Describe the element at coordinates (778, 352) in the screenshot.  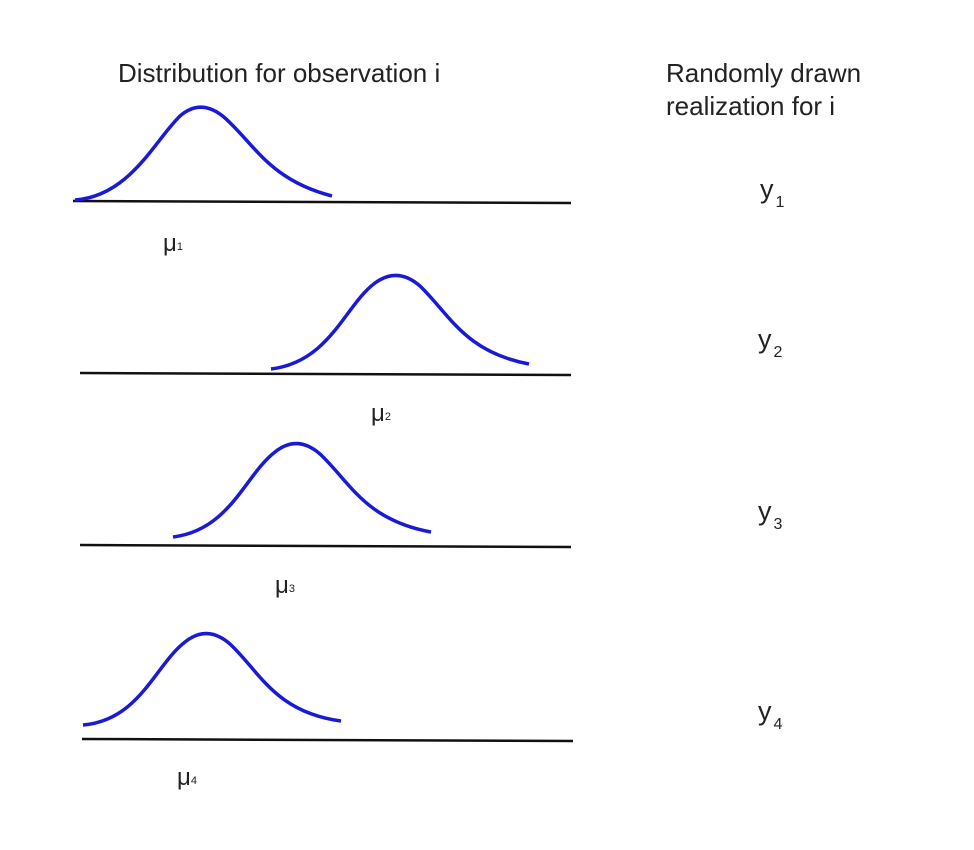
I see `y-subscript: 2` at that location.